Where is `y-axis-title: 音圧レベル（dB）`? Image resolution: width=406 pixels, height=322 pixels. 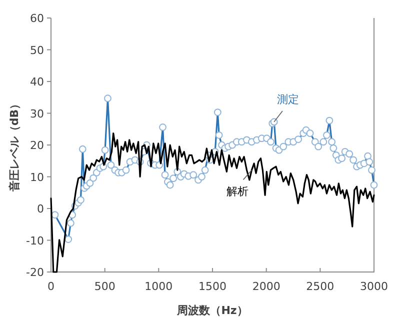 y-axis-title: 音圧レベル（dB） is located at coordinates (14, 145).